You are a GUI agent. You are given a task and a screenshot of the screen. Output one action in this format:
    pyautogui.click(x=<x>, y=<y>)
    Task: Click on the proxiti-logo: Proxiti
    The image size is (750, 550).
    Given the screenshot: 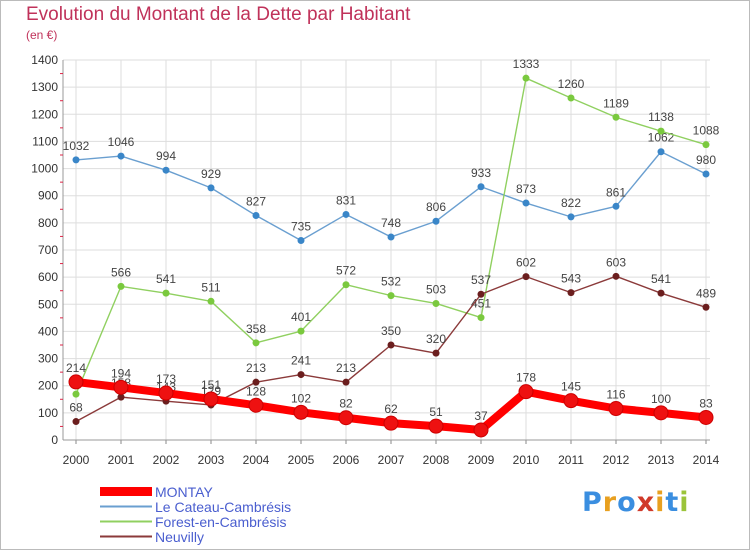 What is the action you would take?
    pyautogui.click(x=636, y=502)
    